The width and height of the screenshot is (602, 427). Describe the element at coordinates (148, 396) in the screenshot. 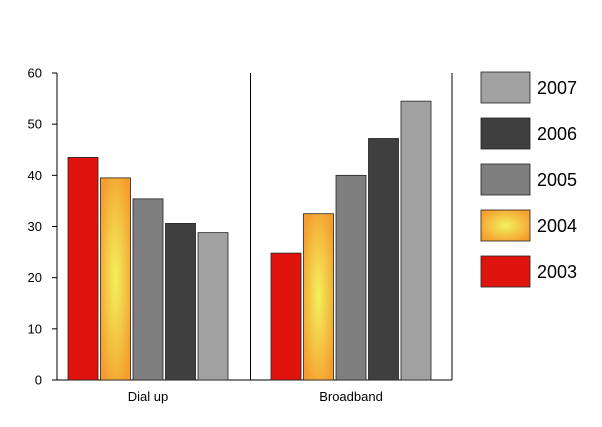

I see `x-category-label: Dial up` at that location.